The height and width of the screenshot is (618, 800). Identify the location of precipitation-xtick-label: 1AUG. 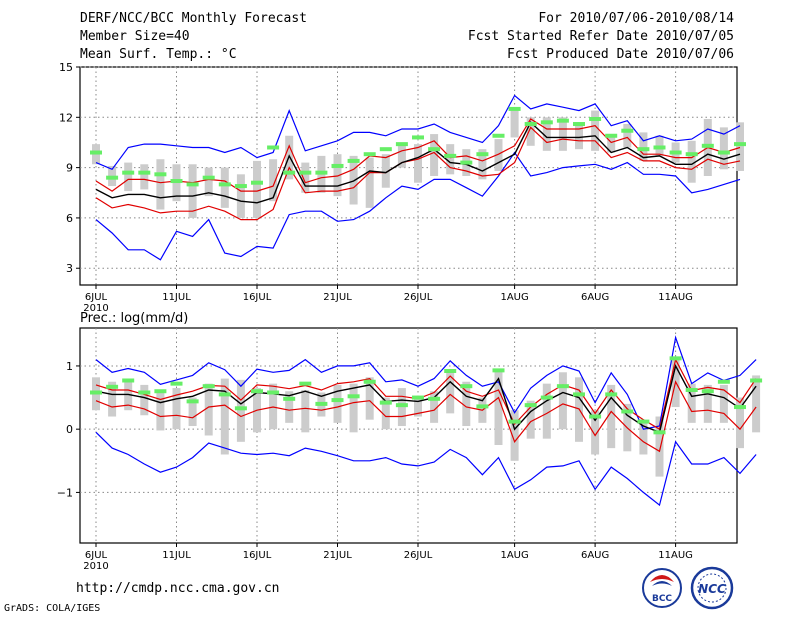
(514, 555).